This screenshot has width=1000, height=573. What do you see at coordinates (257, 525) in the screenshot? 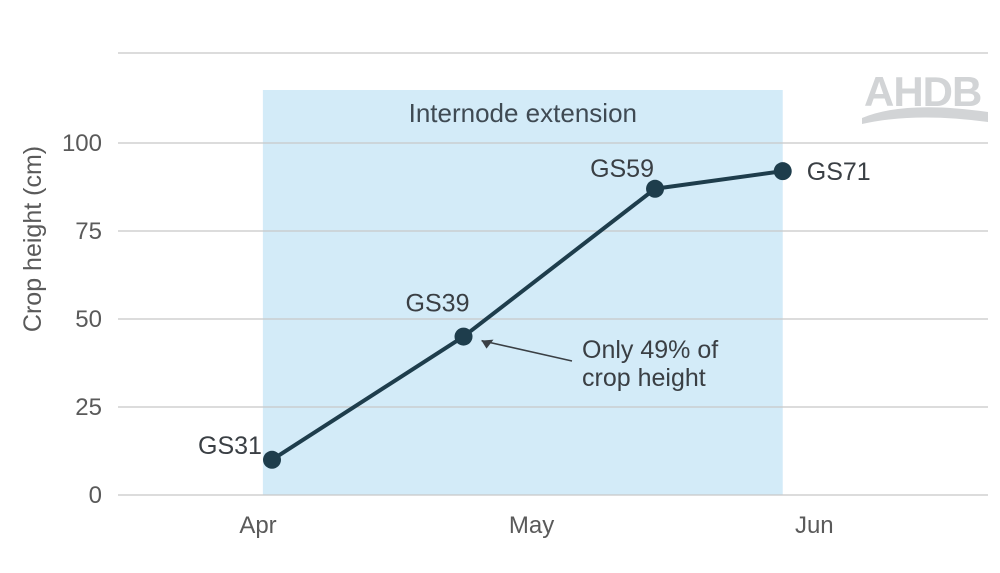
I see `x-tick-apr: Apr` at bounding box center [257, 525].